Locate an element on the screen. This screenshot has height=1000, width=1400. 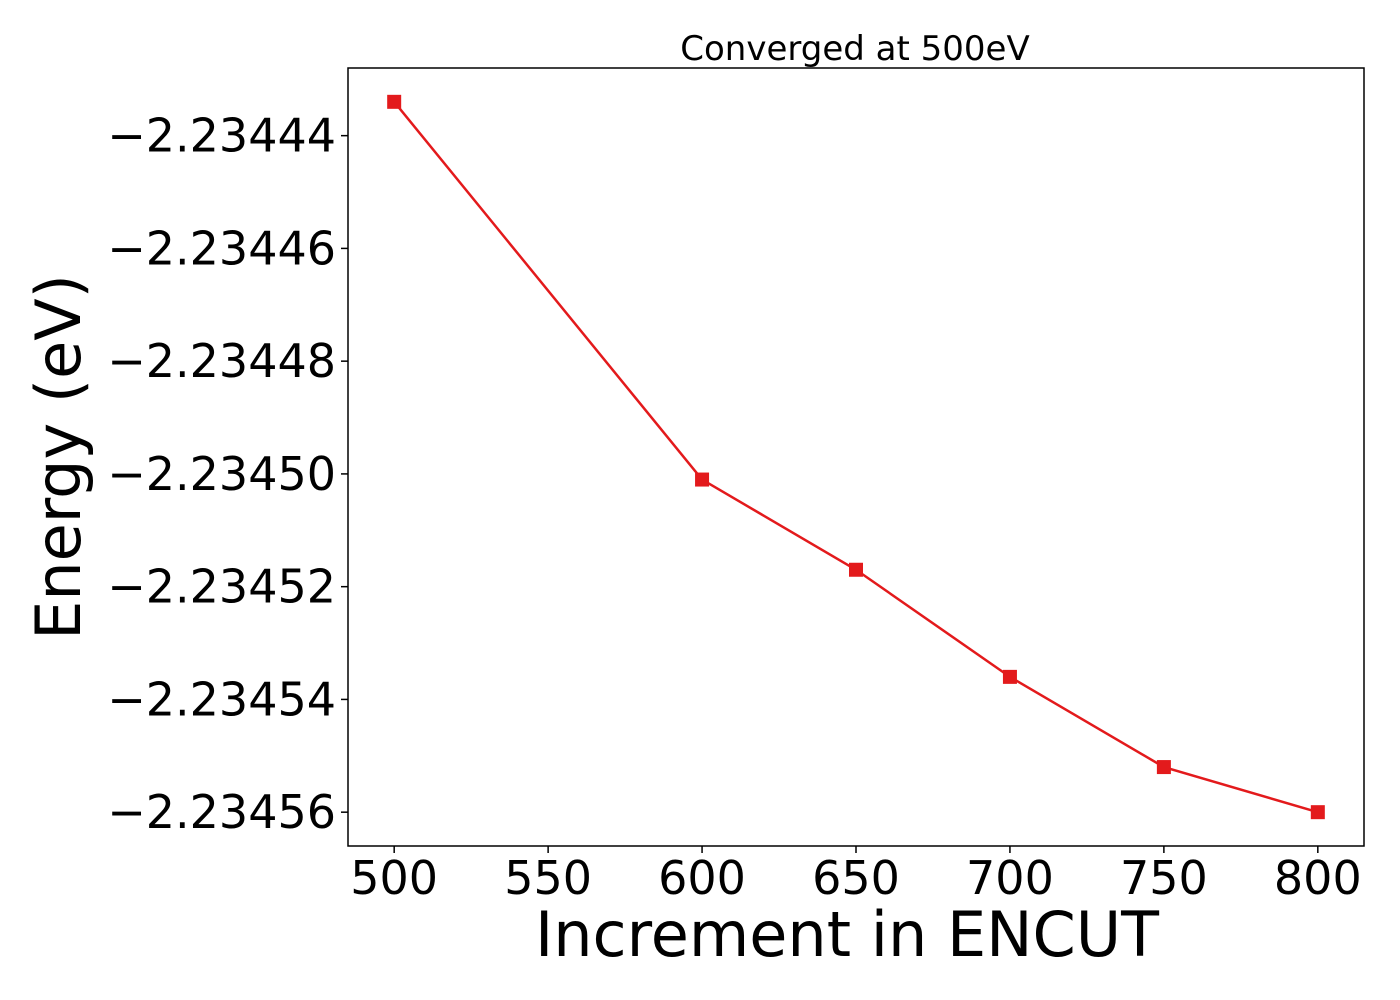
x-tick-label: 550 is located at coordinates (548, 878).